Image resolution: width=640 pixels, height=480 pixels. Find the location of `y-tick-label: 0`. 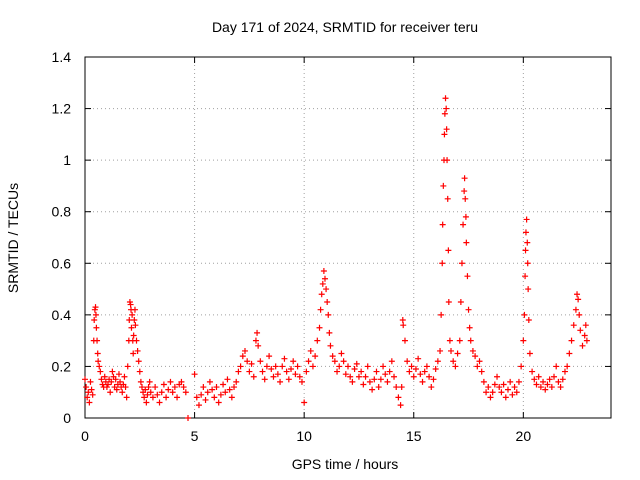

y-tick-label: 0 is located at coordinates (67, 418).